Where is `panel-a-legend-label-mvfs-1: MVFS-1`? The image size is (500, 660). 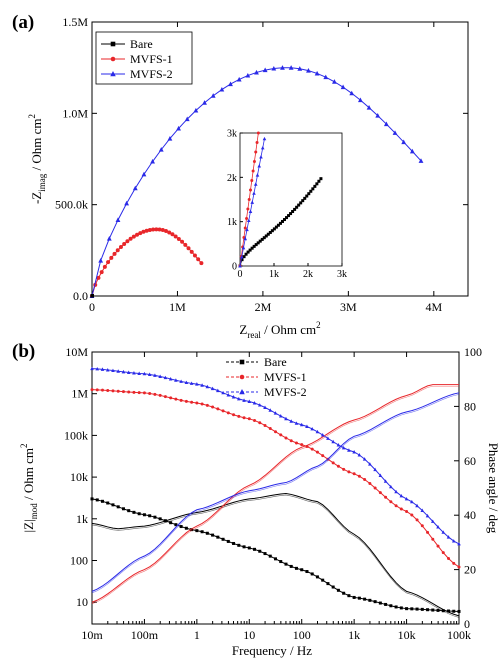
panel-a-legend-label-mvfs-1: MVFS-1 is located at coordinates (151, 59).